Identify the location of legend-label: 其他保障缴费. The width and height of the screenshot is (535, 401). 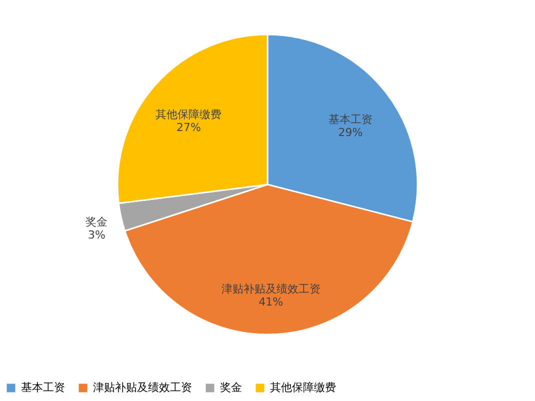
(303, 387).